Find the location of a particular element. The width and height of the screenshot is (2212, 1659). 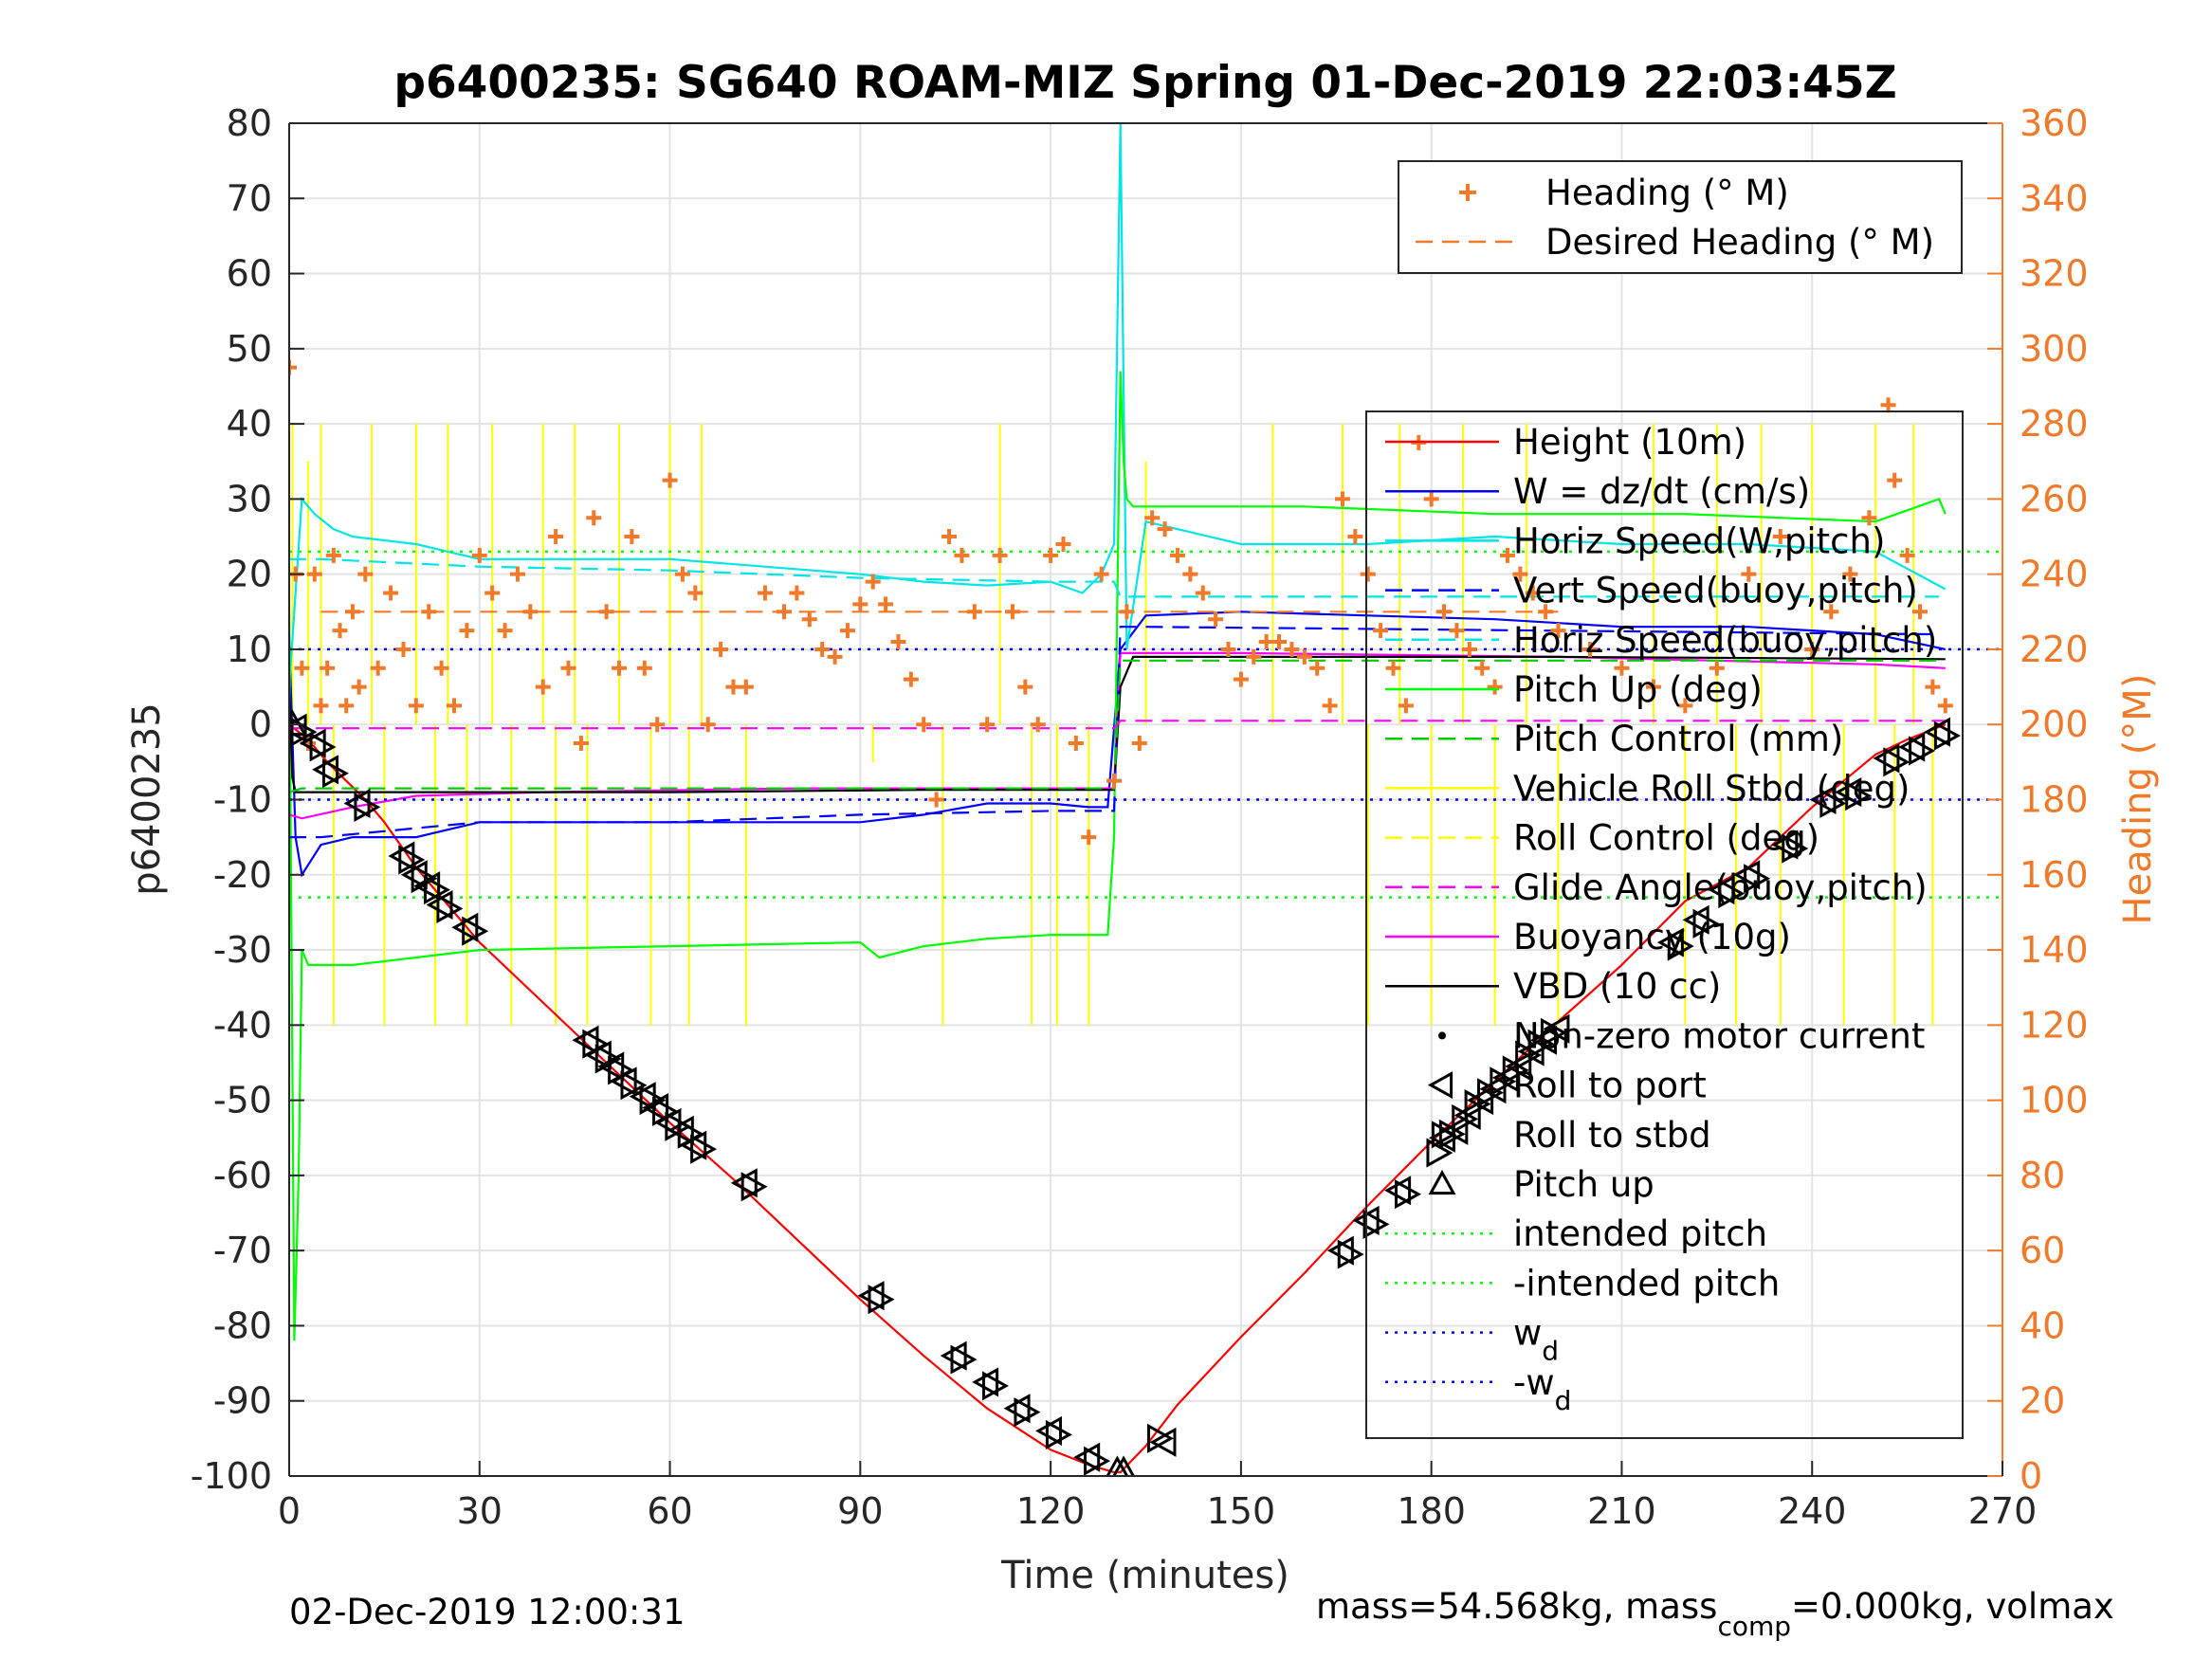

glide-angle-buoy-pitch-line is located at coordinates (1117, 725).